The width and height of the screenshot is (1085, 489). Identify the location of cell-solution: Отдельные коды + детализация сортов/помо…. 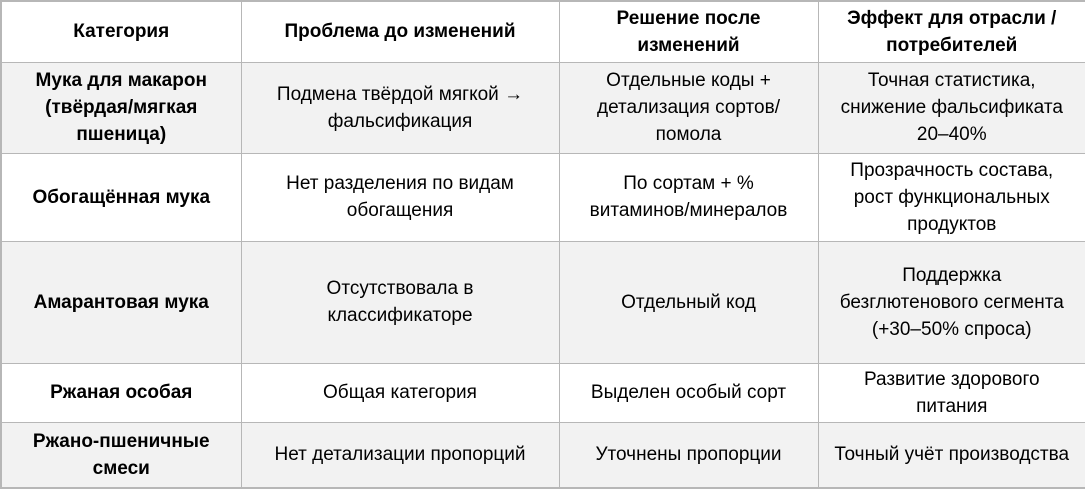
(688, 107).